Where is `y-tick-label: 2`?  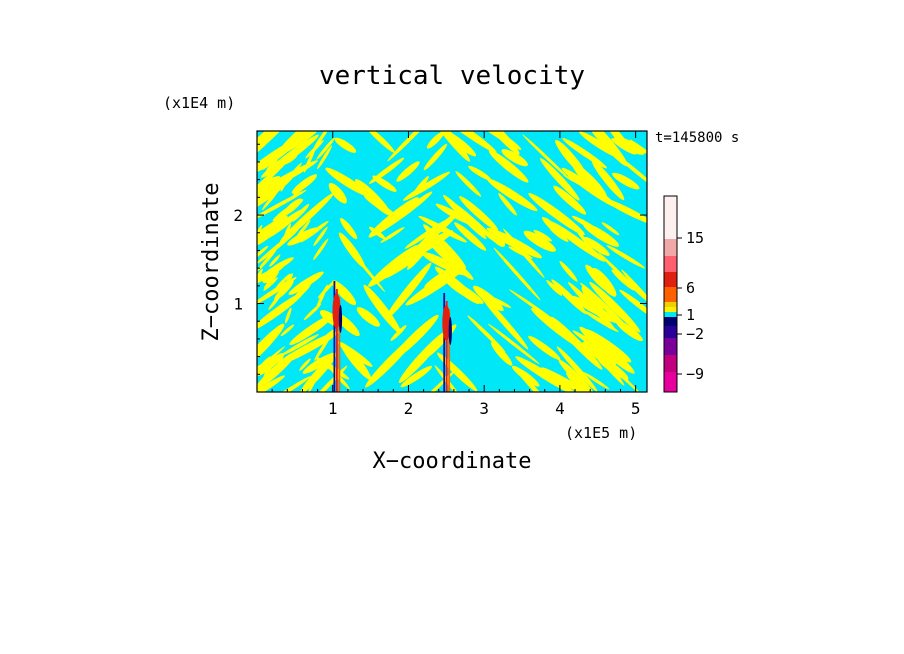
y-tick-label: 2 is located at coordinates (238, 215).